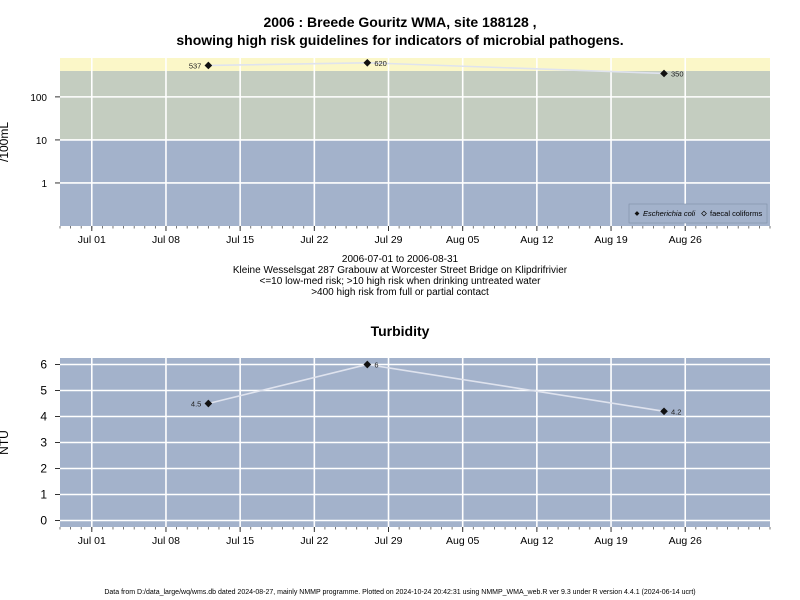  I want to click on x-tick-label: Aug 19, so click(610, 240).